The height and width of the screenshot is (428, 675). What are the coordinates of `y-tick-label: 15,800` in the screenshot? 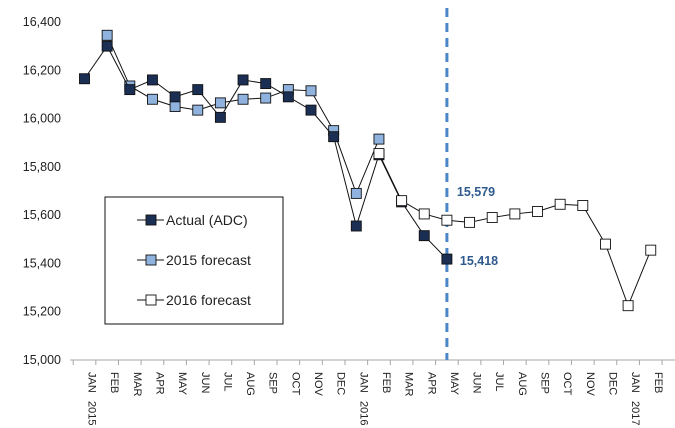 It's located at (42, 167).